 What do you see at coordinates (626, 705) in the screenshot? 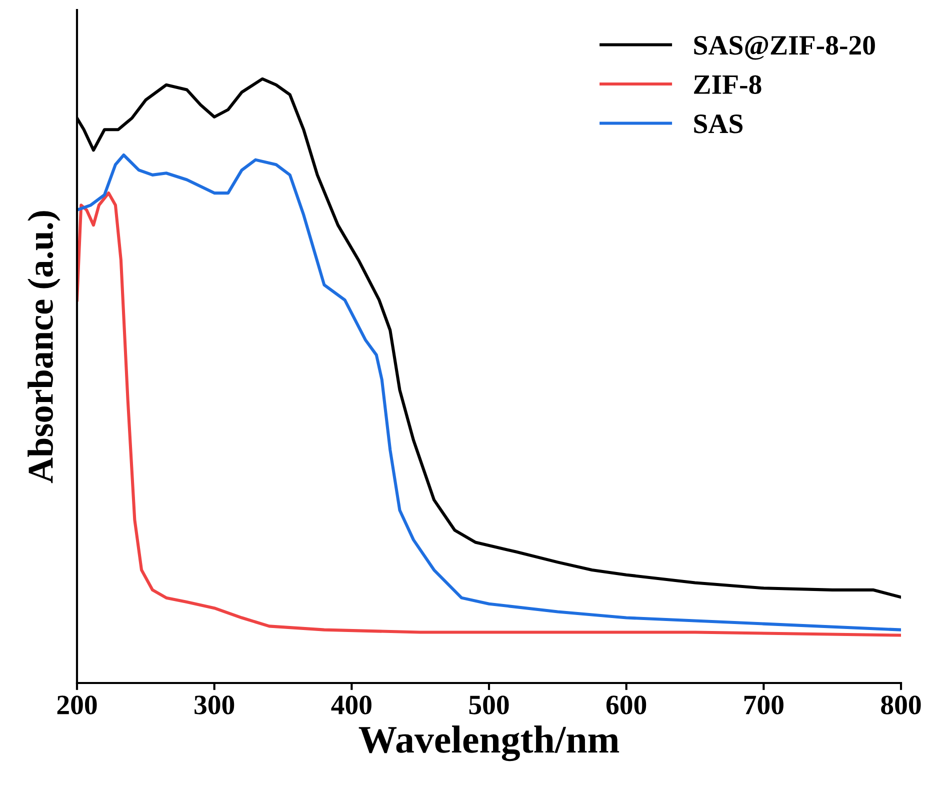
I see `x-tick-label: 600` at bounding box center [626, 705].